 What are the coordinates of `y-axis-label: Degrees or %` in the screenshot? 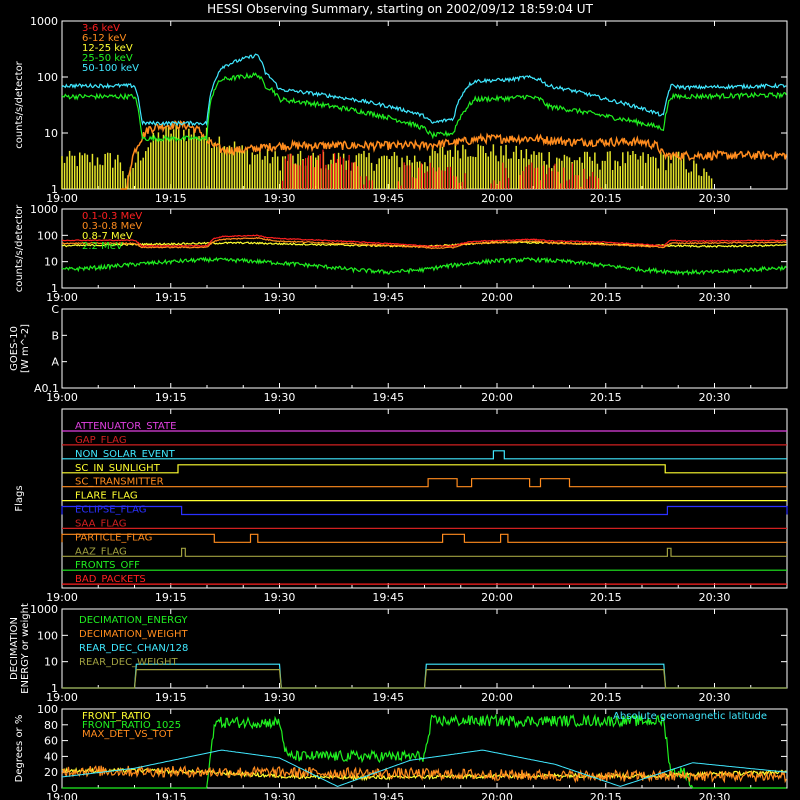 It's located at (19, 749).